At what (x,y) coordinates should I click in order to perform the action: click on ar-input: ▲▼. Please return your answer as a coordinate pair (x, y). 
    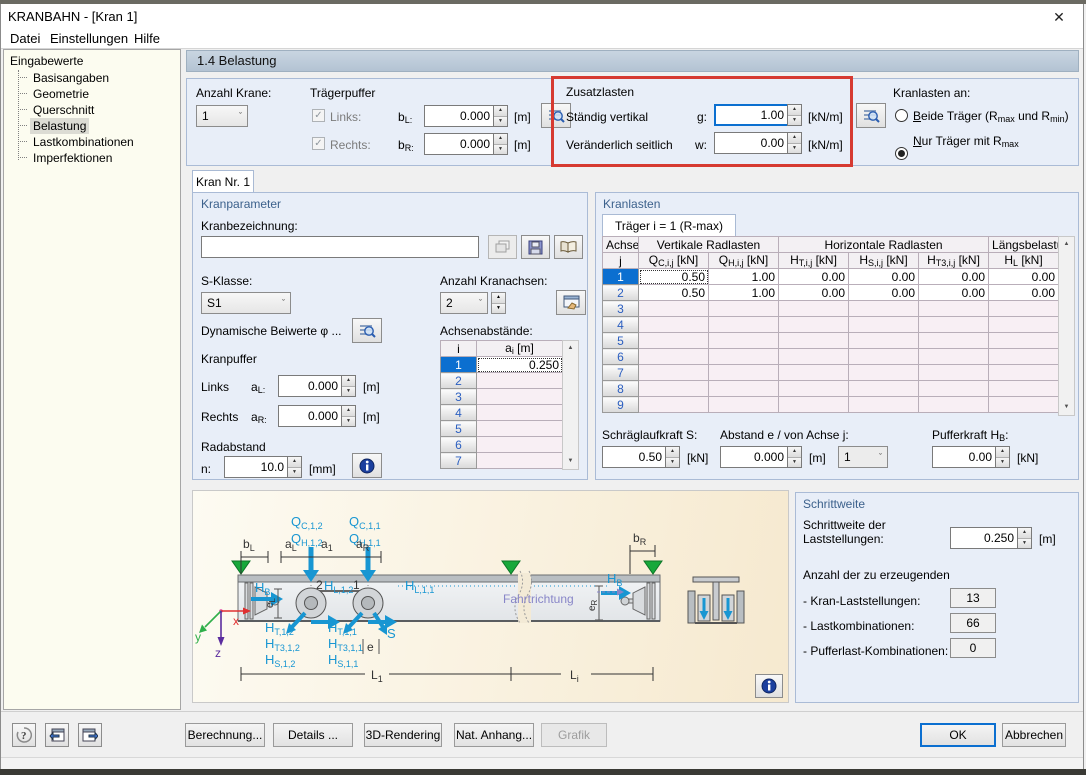
    Looking at the image, I should click on (317, 416).